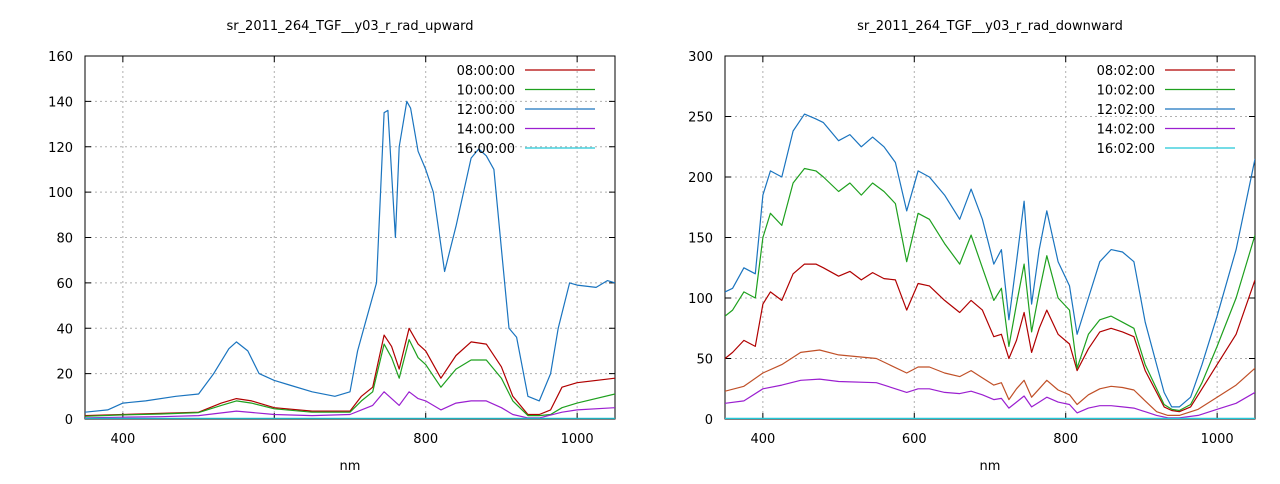 This screenshot has width=1280, height=484. What do you see at coordinates (1126, 91) in the screenshot?
I see `legend-label: 10:02:00` at bounding box center [1126, 91].